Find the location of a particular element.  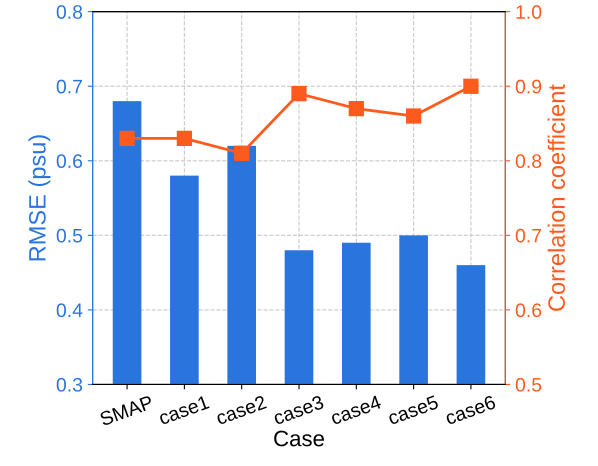

y2-tick-label: 0.9 is located at coordinates (529, 87).